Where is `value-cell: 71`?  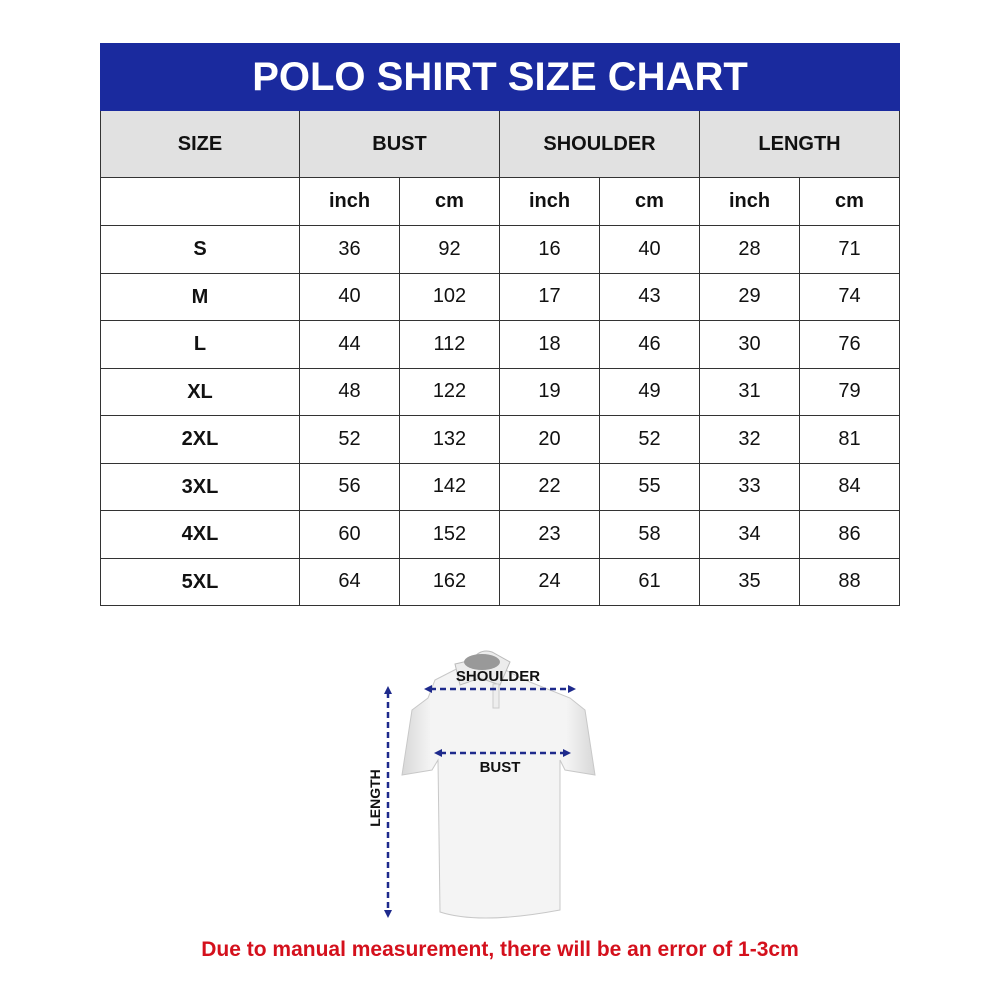
value-cell: 71 is located at coordinates (849, 249).